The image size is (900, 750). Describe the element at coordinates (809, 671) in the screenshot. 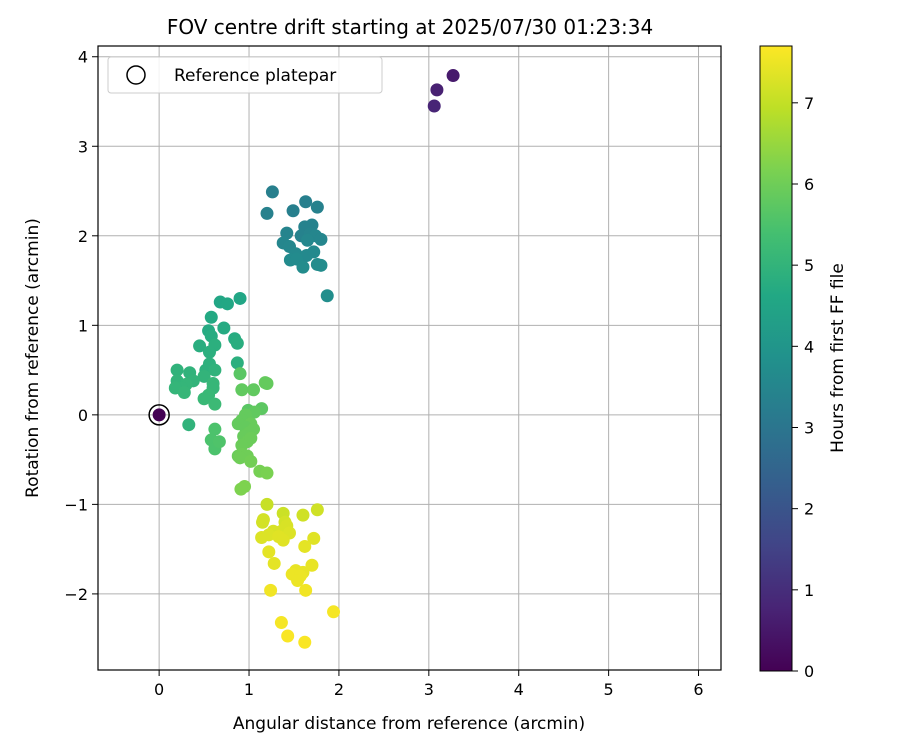

I see `colorbar-tick-label: 0` at that location.